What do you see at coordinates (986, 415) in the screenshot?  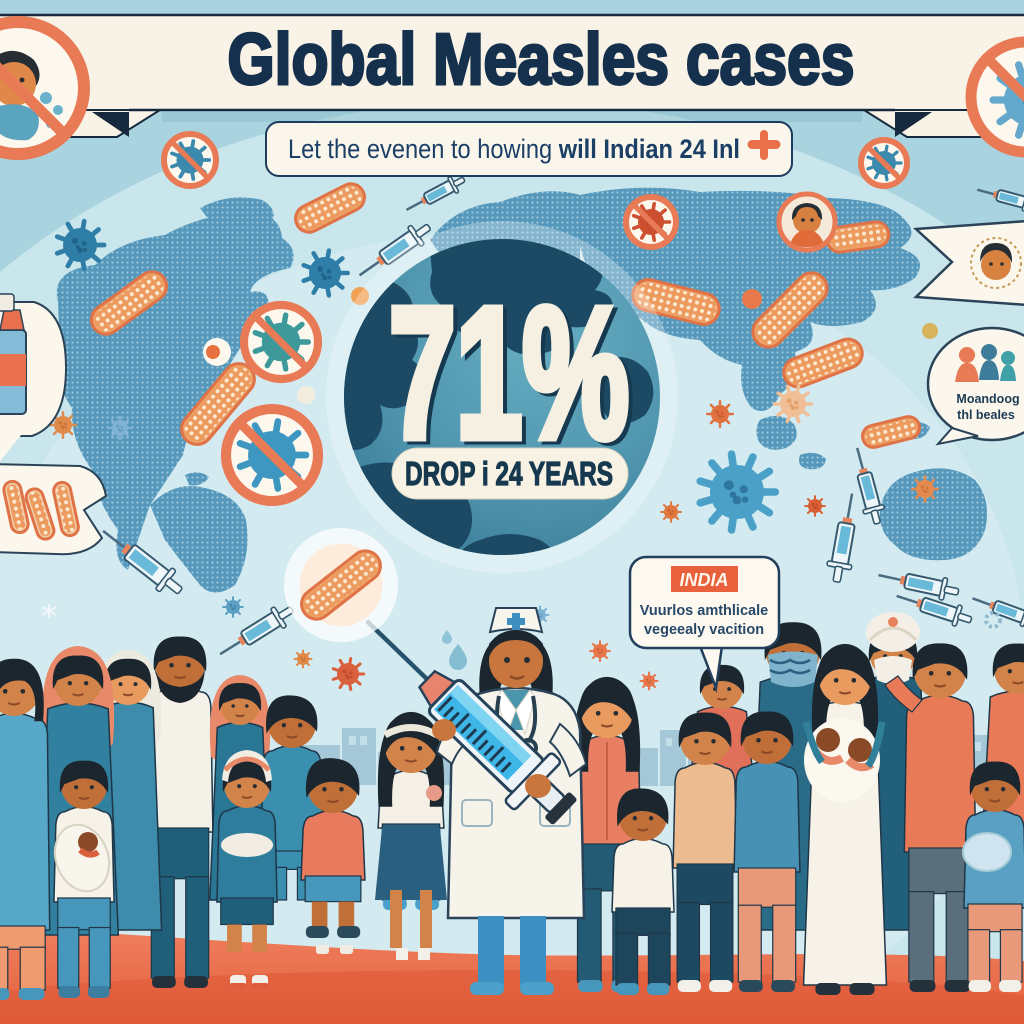 I see `svg-text: thl beales` at bounding box center [986, 415].